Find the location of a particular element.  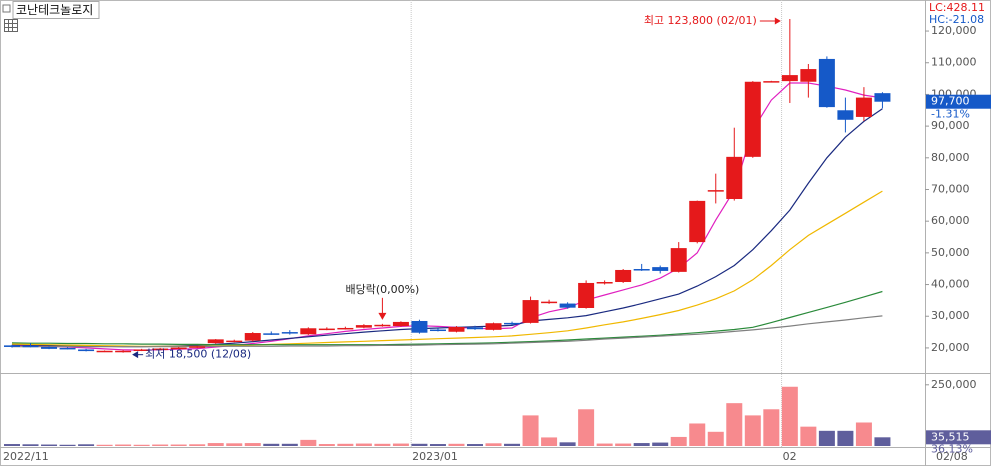

y-tick-label: 60,000 is located at coordinates (950, 220).